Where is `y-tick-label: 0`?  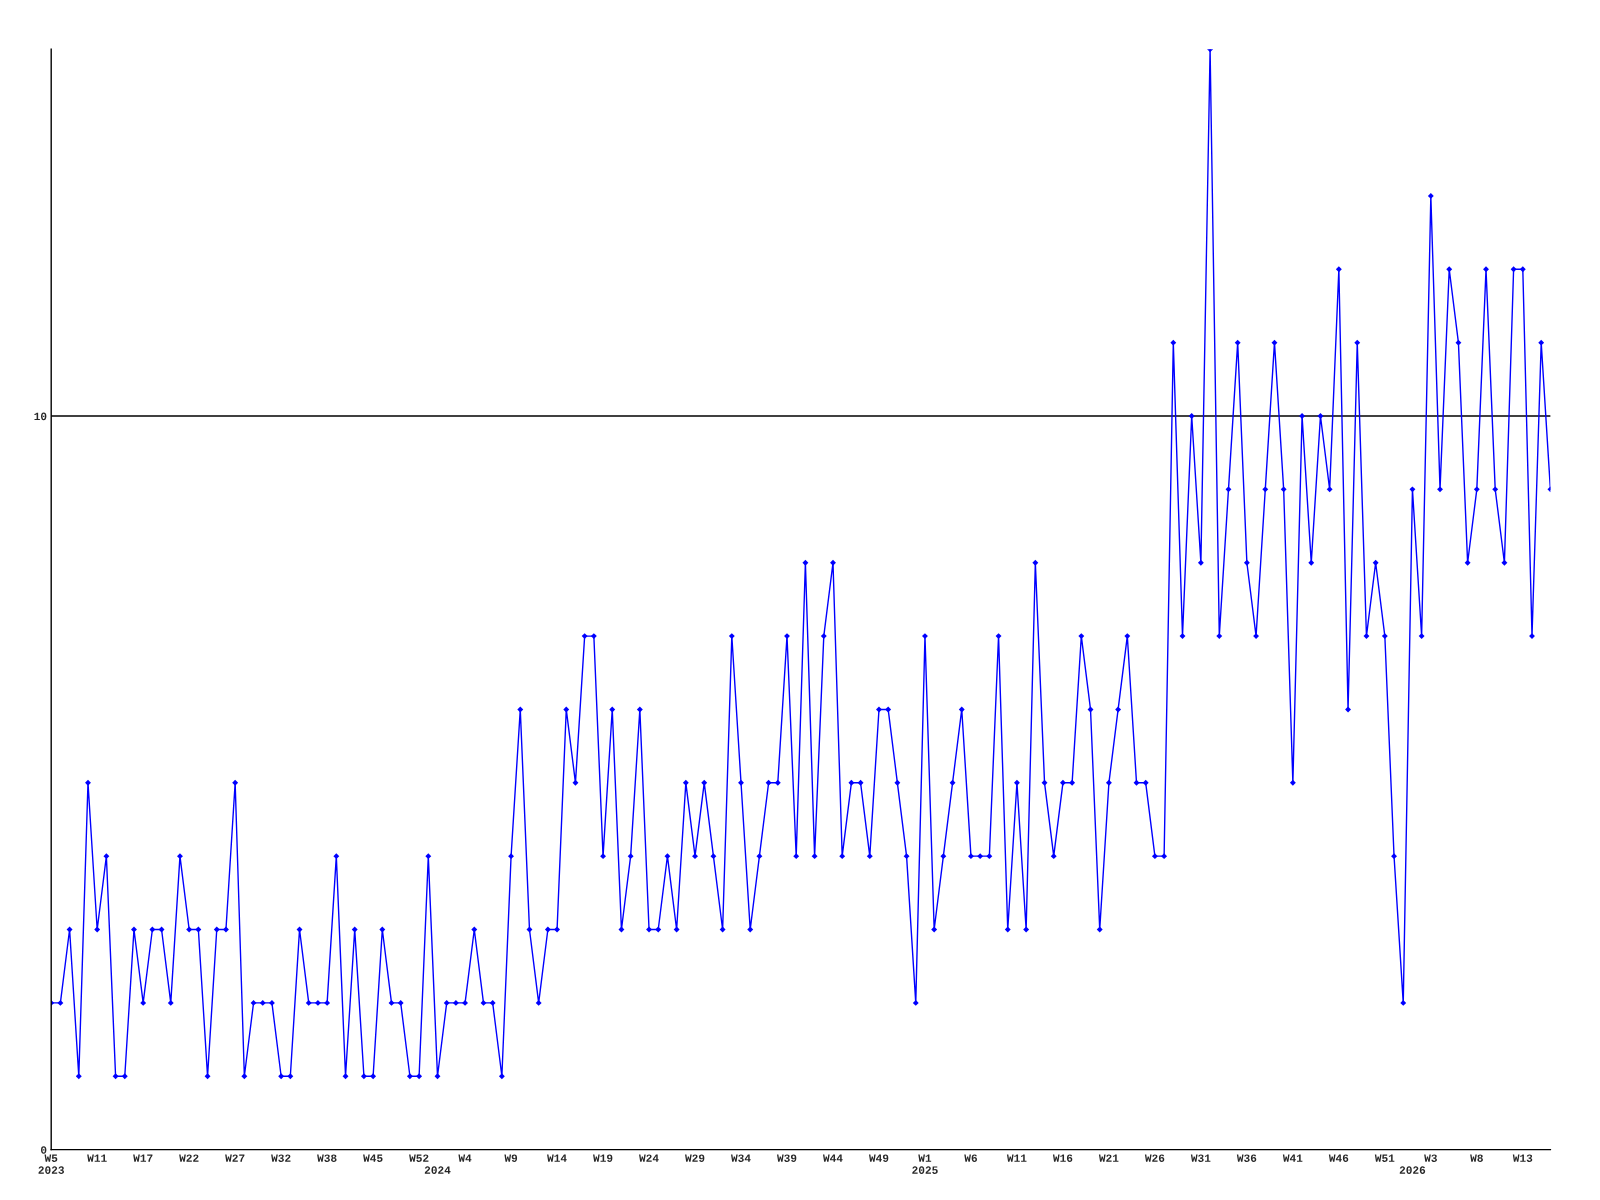
y-tick-label: 0 is located at coordinates (44, 1150).